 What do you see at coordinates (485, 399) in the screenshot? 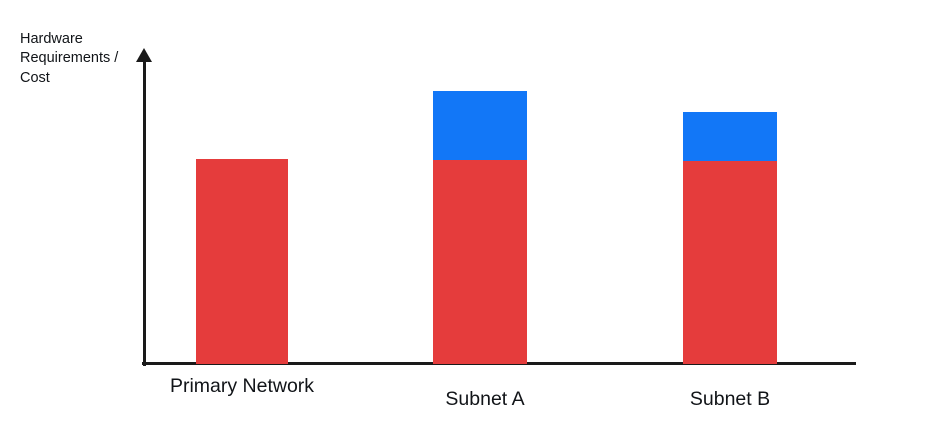
I see `x-category-label-subnet-a: Subnet A` at bounding box center [485, 399].